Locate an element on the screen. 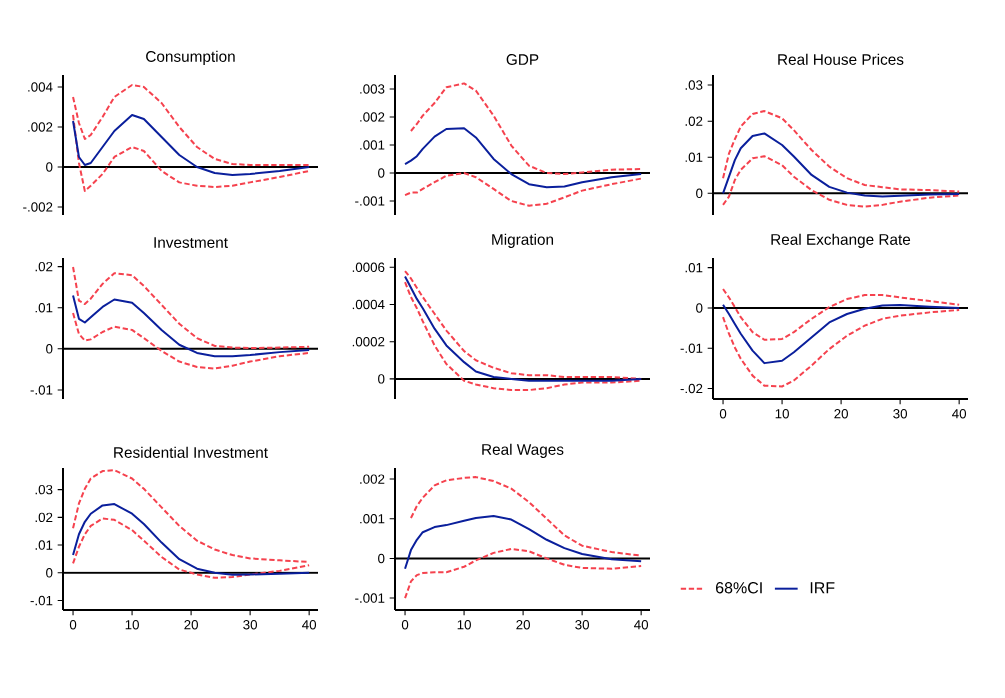 The width and height of the screenshot is (1005, 698). chart-title: Consumption is located at coordinates (190, 57).